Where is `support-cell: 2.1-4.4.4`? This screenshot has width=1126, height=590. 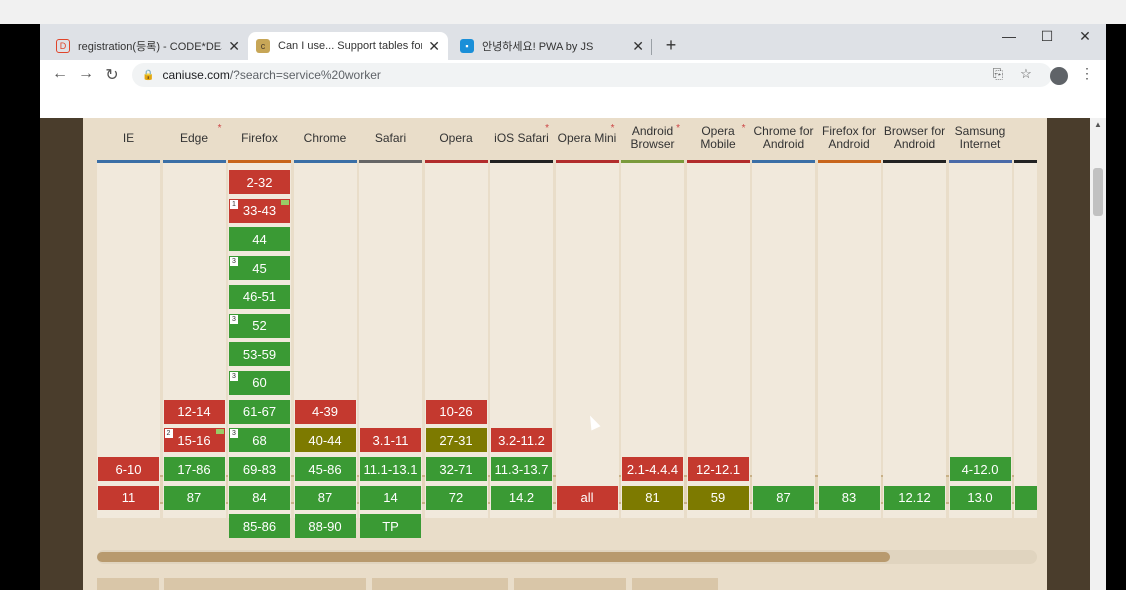
support-cell: 2.1-4.4.4 is located at coordinates (652, 469).